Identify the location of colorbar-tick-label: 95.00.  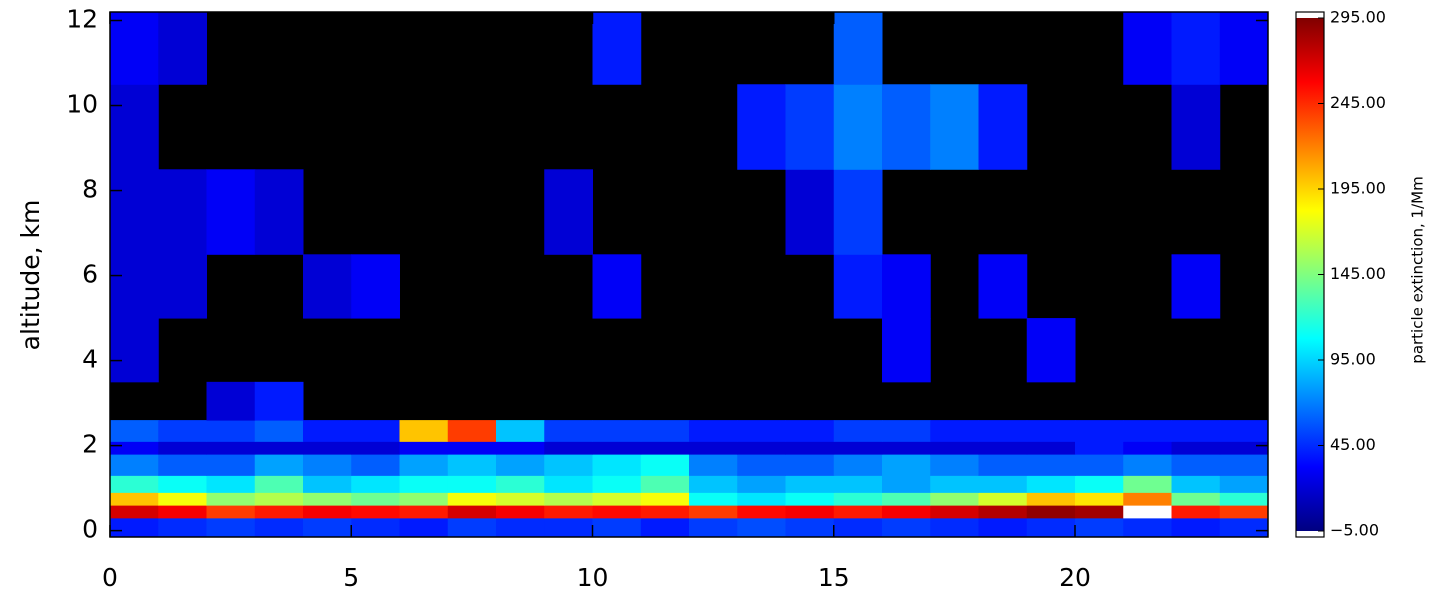
(1353, 359).